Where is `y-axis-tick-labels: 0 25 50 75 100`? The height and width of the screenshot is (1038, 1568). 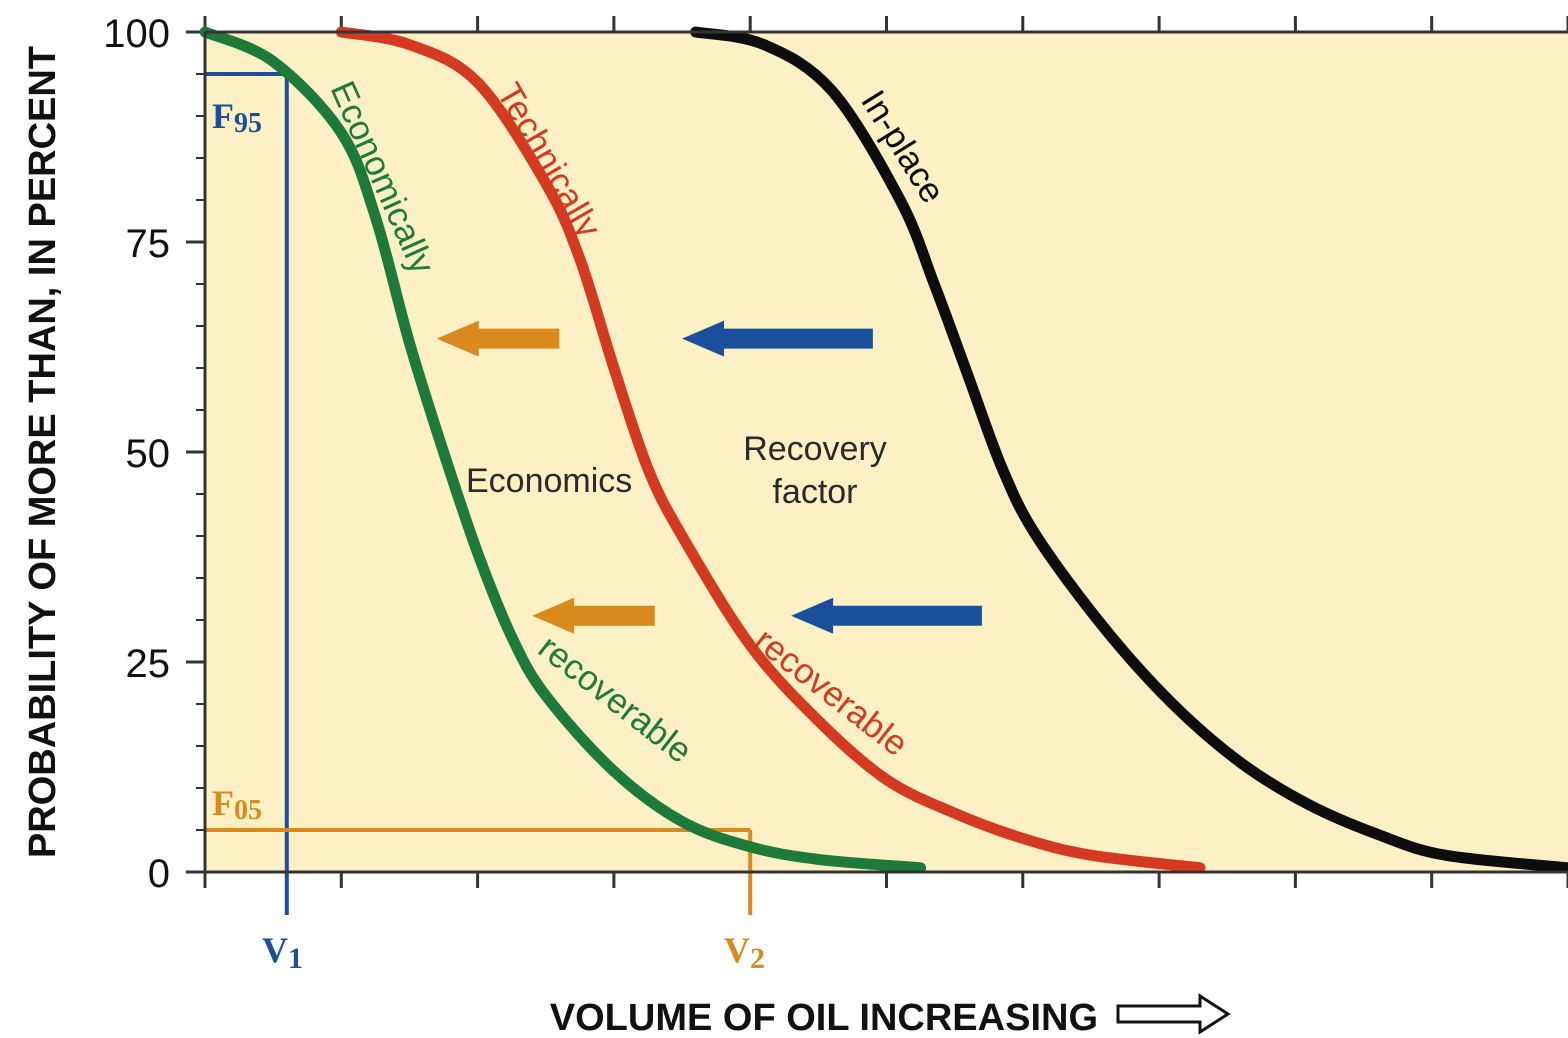
y-axis-tick-labels: 0 25 50 75 100 is located at coordinates (136, 454).